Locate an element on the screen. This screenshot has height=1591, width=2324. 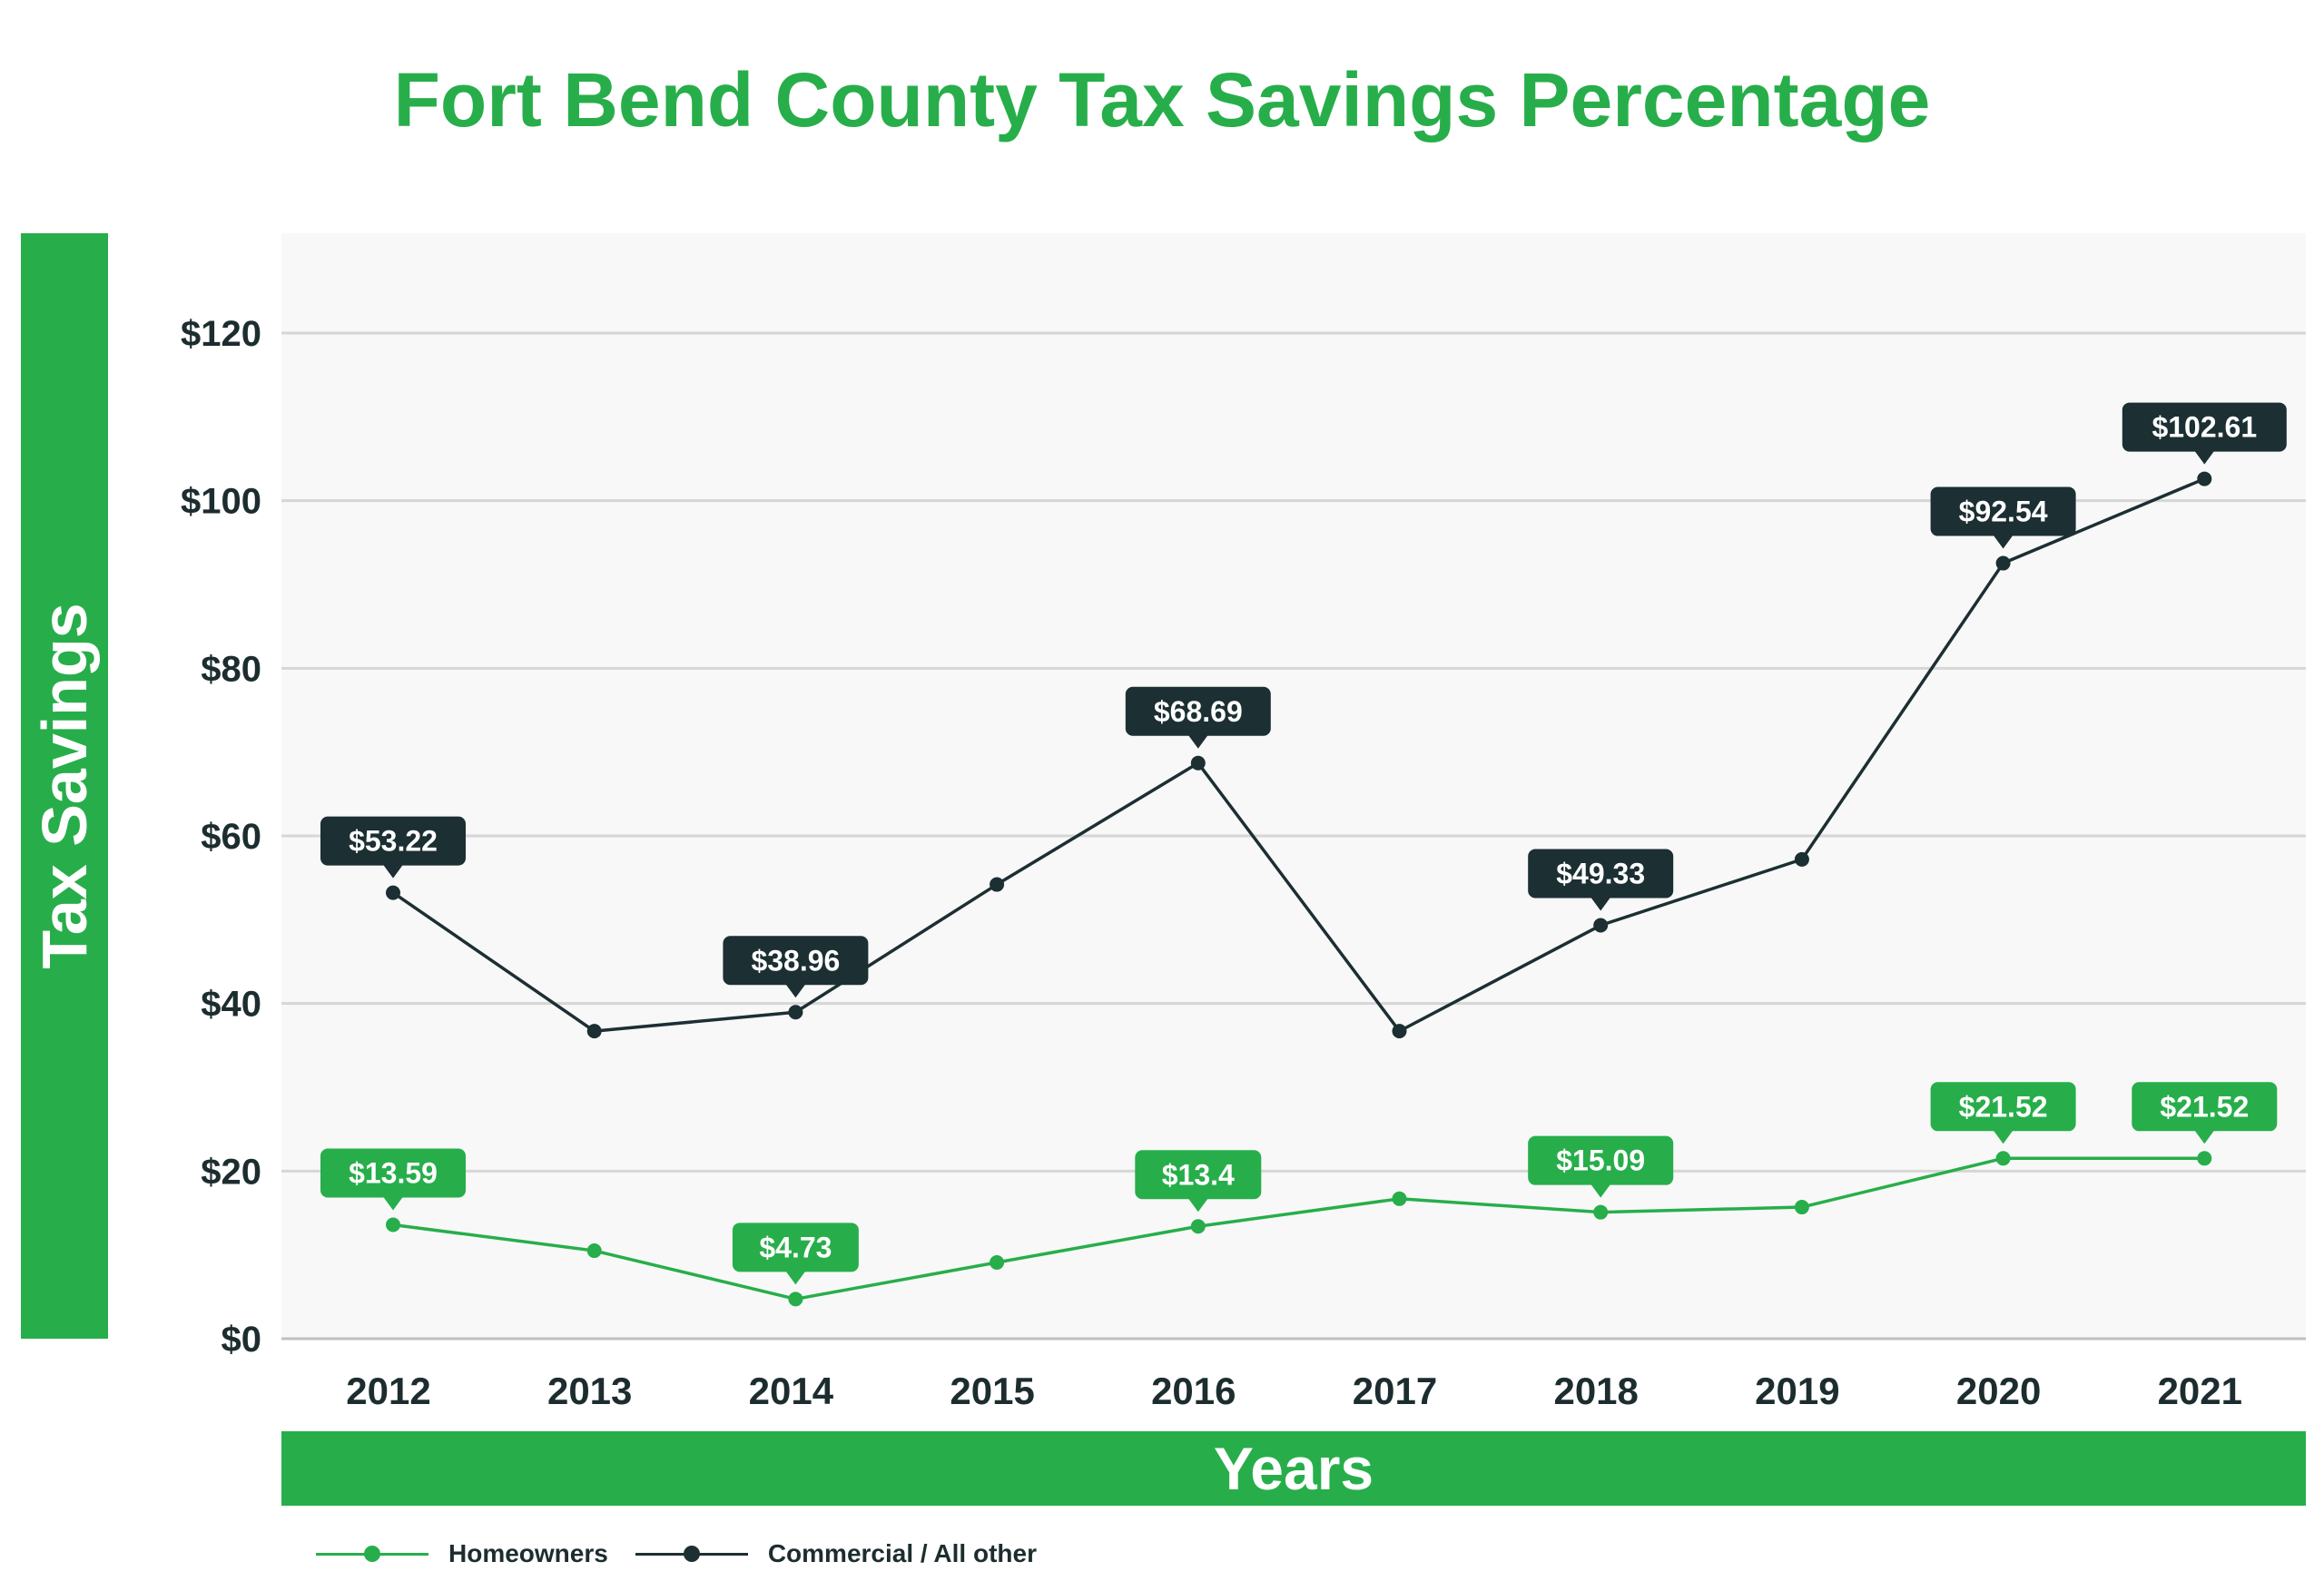
data-label-homeowners: $13.4 is located at coordinates (1198, 1175).